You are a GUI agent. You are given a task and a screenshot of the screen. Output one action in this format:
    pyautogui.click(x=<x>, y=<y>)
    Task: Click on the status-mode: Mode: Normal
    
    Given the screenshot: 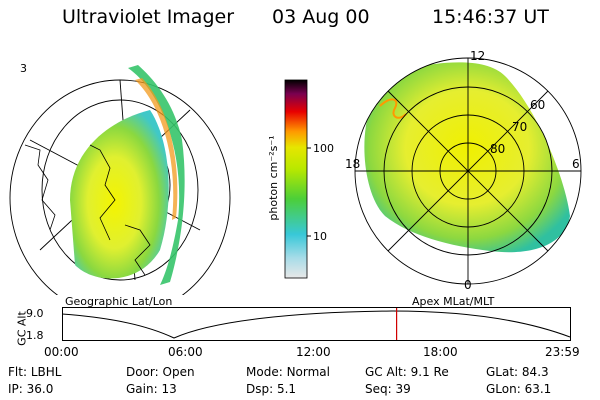 What is the action you would take?
    pyautogui.click(x=288, y=372)
    